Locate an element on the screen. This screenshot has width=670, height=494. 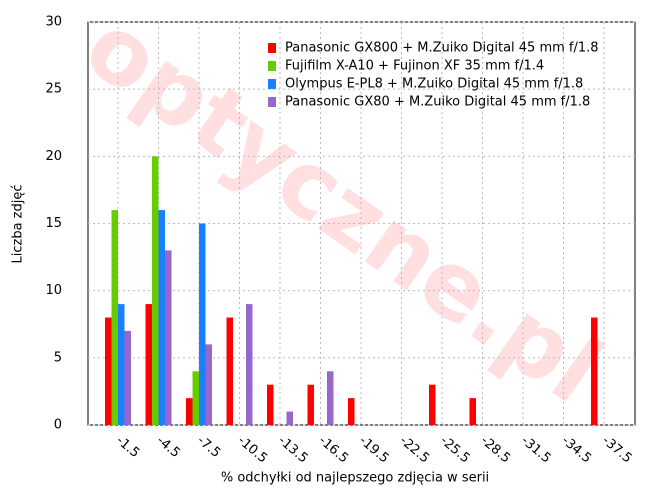
x-tick-label: -1.5 is located at coordinates (127, 447).